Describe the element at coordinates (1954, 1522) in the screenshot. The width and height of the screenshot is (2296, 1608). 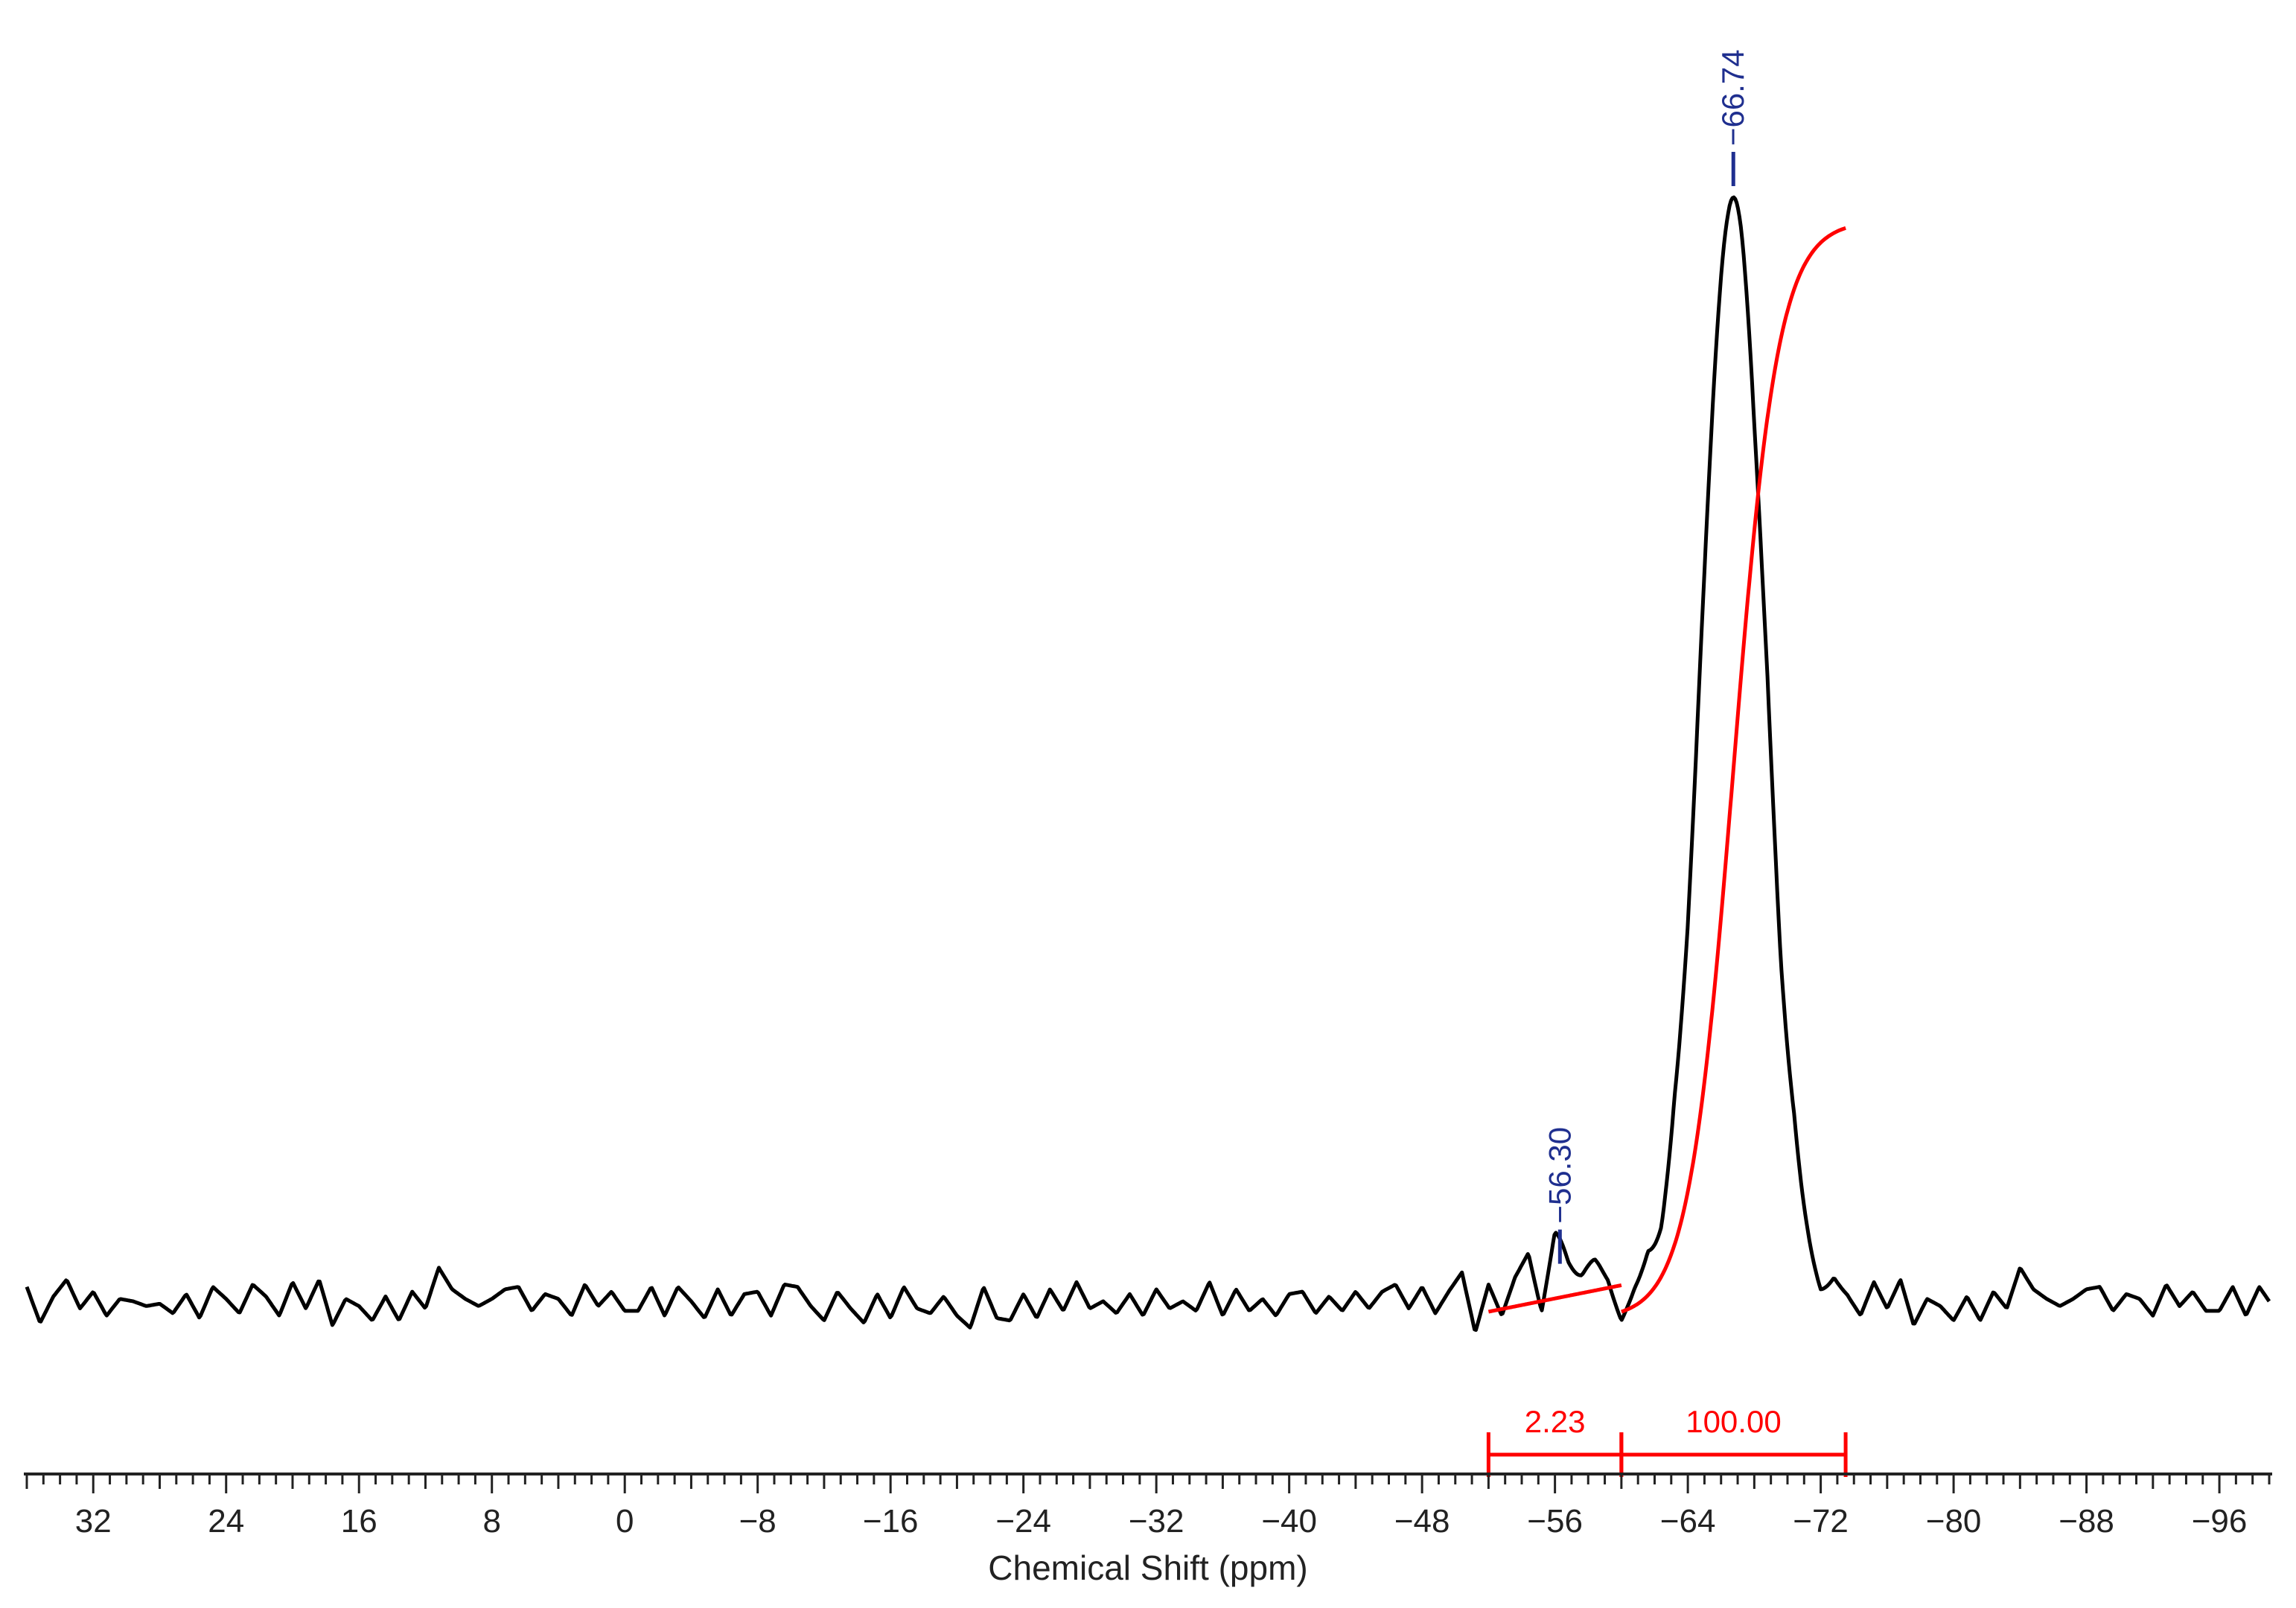
I see `x-tick-label: −80` at that location.